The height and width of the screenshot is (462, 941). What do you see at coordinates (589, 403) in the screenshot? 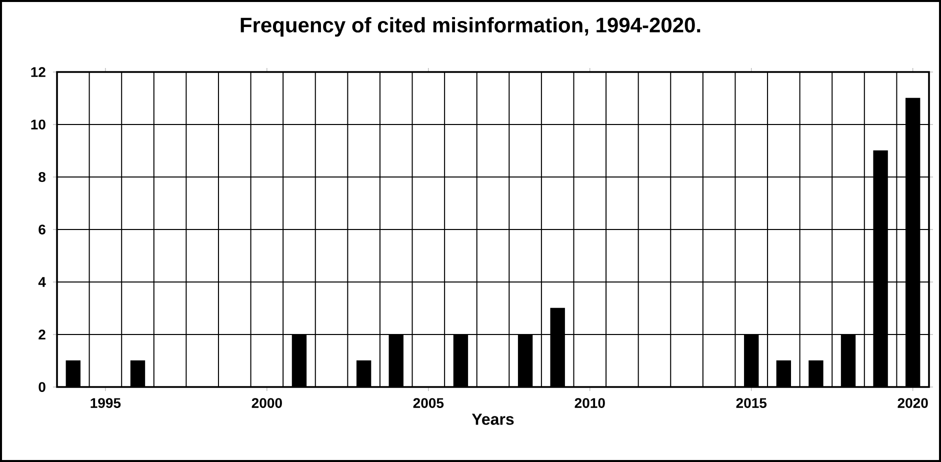
I see `x-tick-label: 2010` at bounding box center [589, 403].